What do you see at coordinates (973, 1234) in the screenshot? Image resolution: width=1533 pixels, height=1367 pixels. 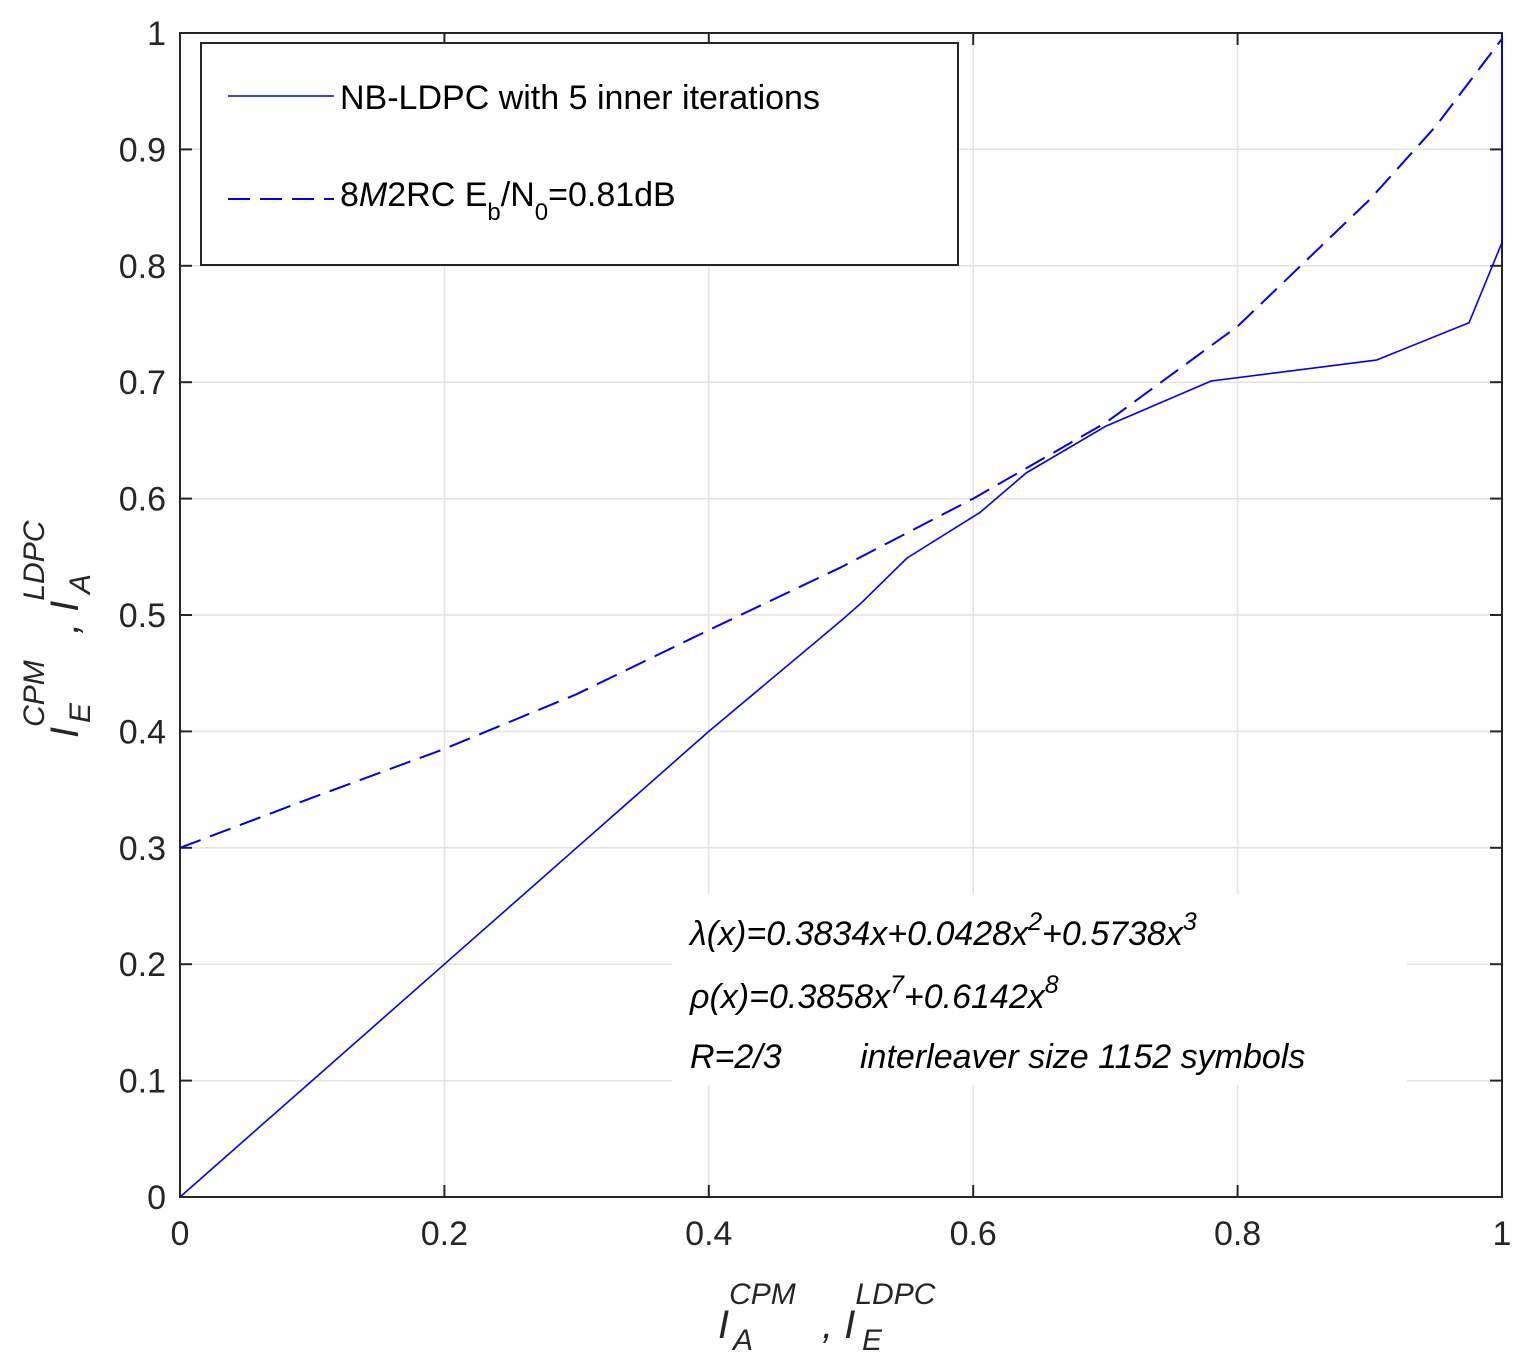 I see `x-tick-label: 0.6` at bounding box center [973, 1234].